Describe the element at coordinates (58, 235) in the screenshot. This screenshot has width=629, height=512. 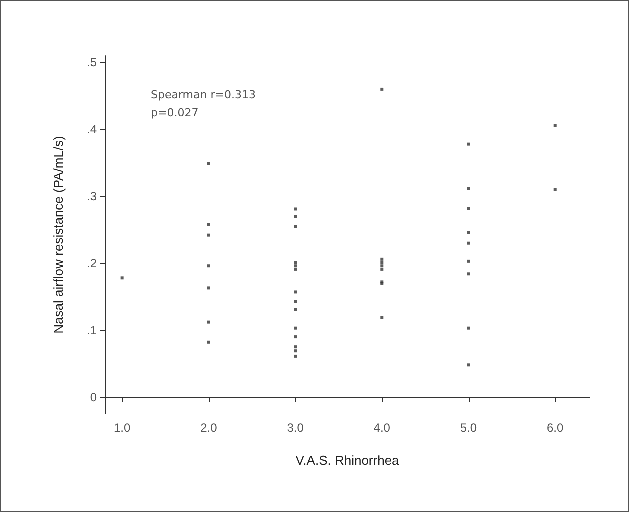
I see `y-axis-title: Nasal airflow resistance (PA/mL/s)` at that location.